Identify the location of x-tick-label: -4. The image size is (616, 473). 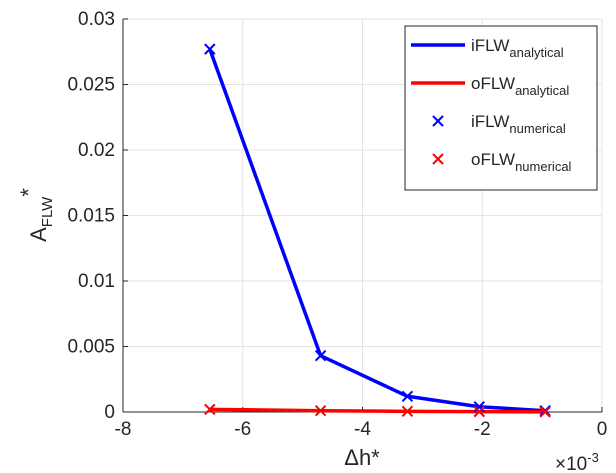
(362, 429).